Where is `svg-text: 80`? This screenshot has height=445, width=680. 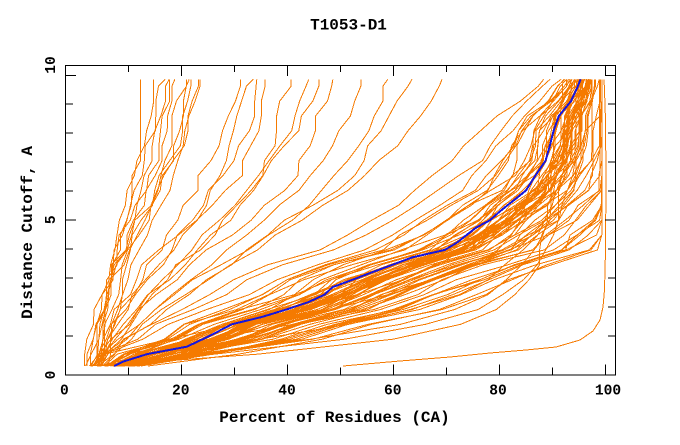
svg-text: 80 is located at coordinates (498, 392).